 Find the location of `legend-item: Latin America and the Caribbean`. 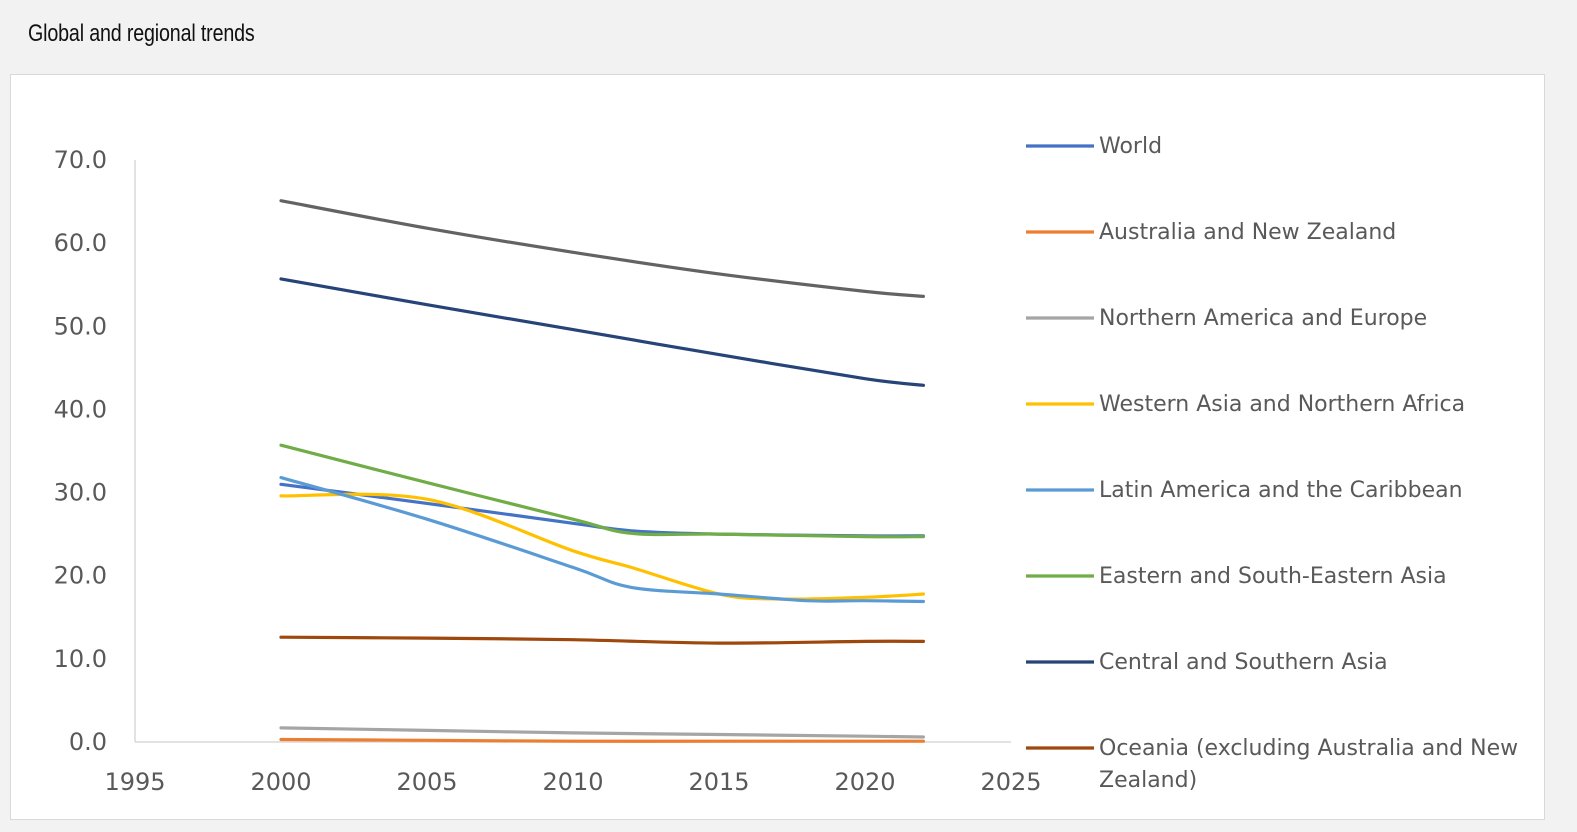

legend-item: Latin America and the Caribbean is located at coordinates (1244, 490).